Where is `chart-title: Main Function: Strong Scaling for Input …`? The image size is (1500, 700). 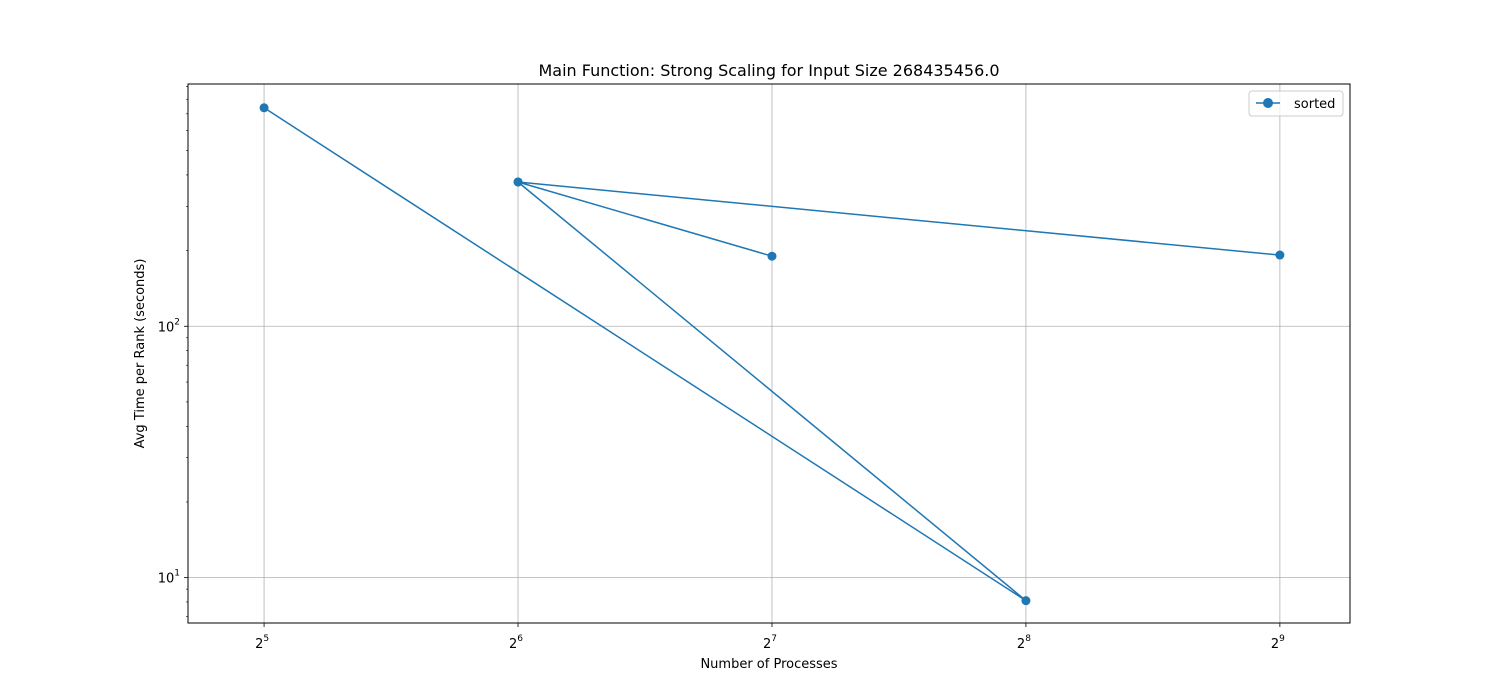
chart-title: Main Function: Strong Scaling for Input … is located at coordinates (768, 70).